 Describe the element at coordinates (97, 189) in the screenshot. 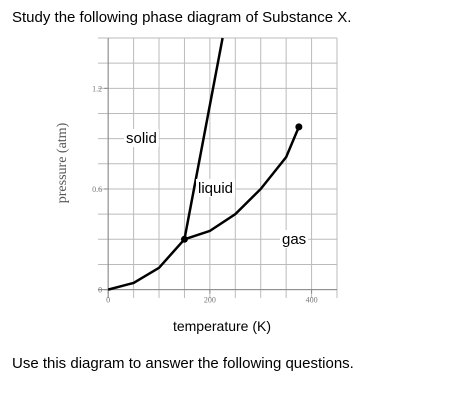

I see `y-tick-label: 0.6` at that location.